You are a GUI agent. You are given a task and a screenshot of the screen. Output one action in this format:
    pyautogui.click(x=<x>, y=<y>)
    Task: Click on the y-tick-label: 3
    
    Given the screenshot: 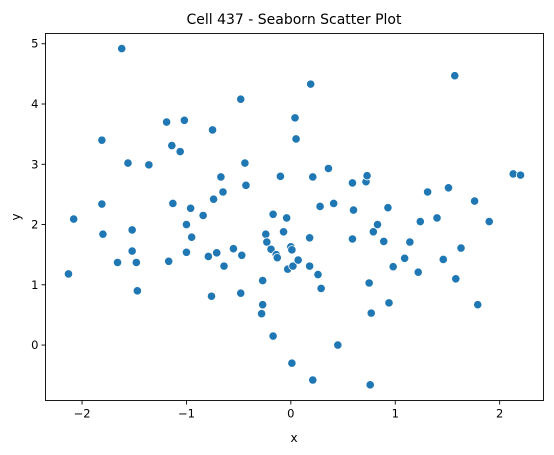 What is the action you would take?
    pyautogui.click(x=34, y=164)
    